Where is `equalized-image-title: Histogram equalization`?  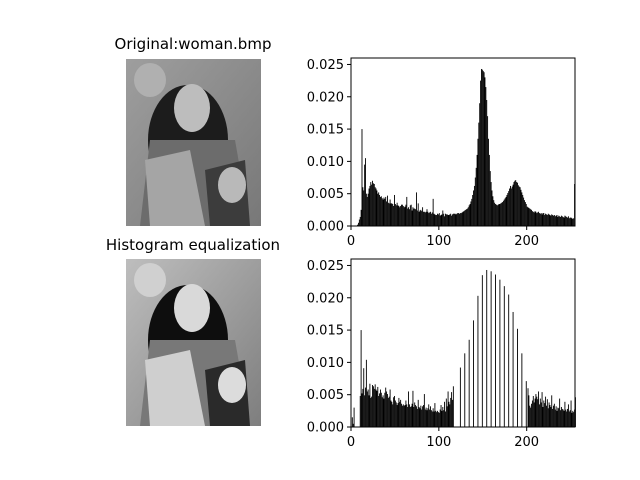
equalized-image-title: Histogram equalization is located at coordinates (193, 245).